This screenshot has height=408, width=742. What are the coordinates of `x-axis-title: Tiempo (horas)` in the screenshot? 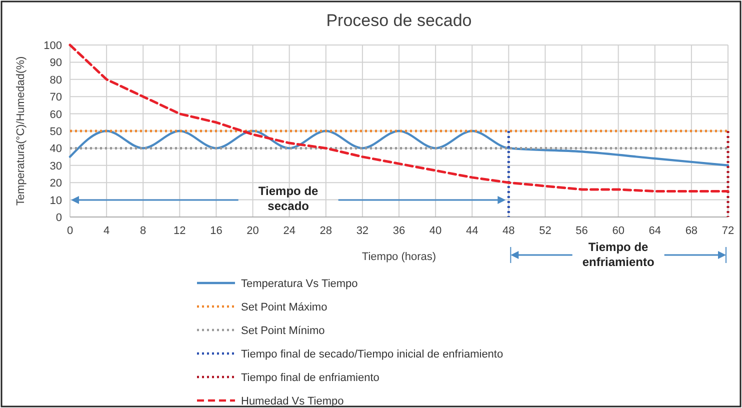 It's located at (399, 257).